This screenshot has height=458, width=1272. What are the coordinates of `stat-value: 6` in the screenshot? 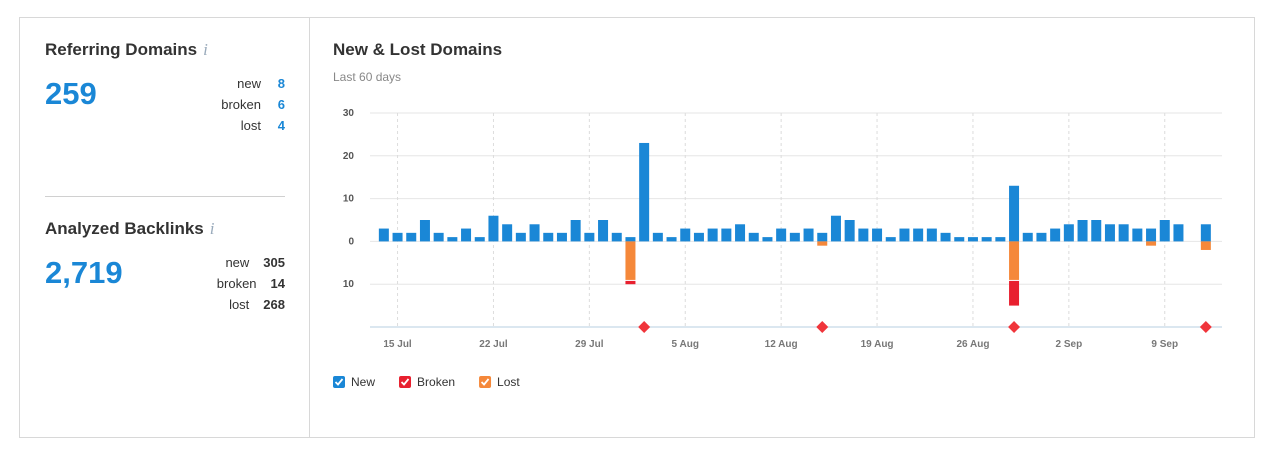 It's located at (281, 104).